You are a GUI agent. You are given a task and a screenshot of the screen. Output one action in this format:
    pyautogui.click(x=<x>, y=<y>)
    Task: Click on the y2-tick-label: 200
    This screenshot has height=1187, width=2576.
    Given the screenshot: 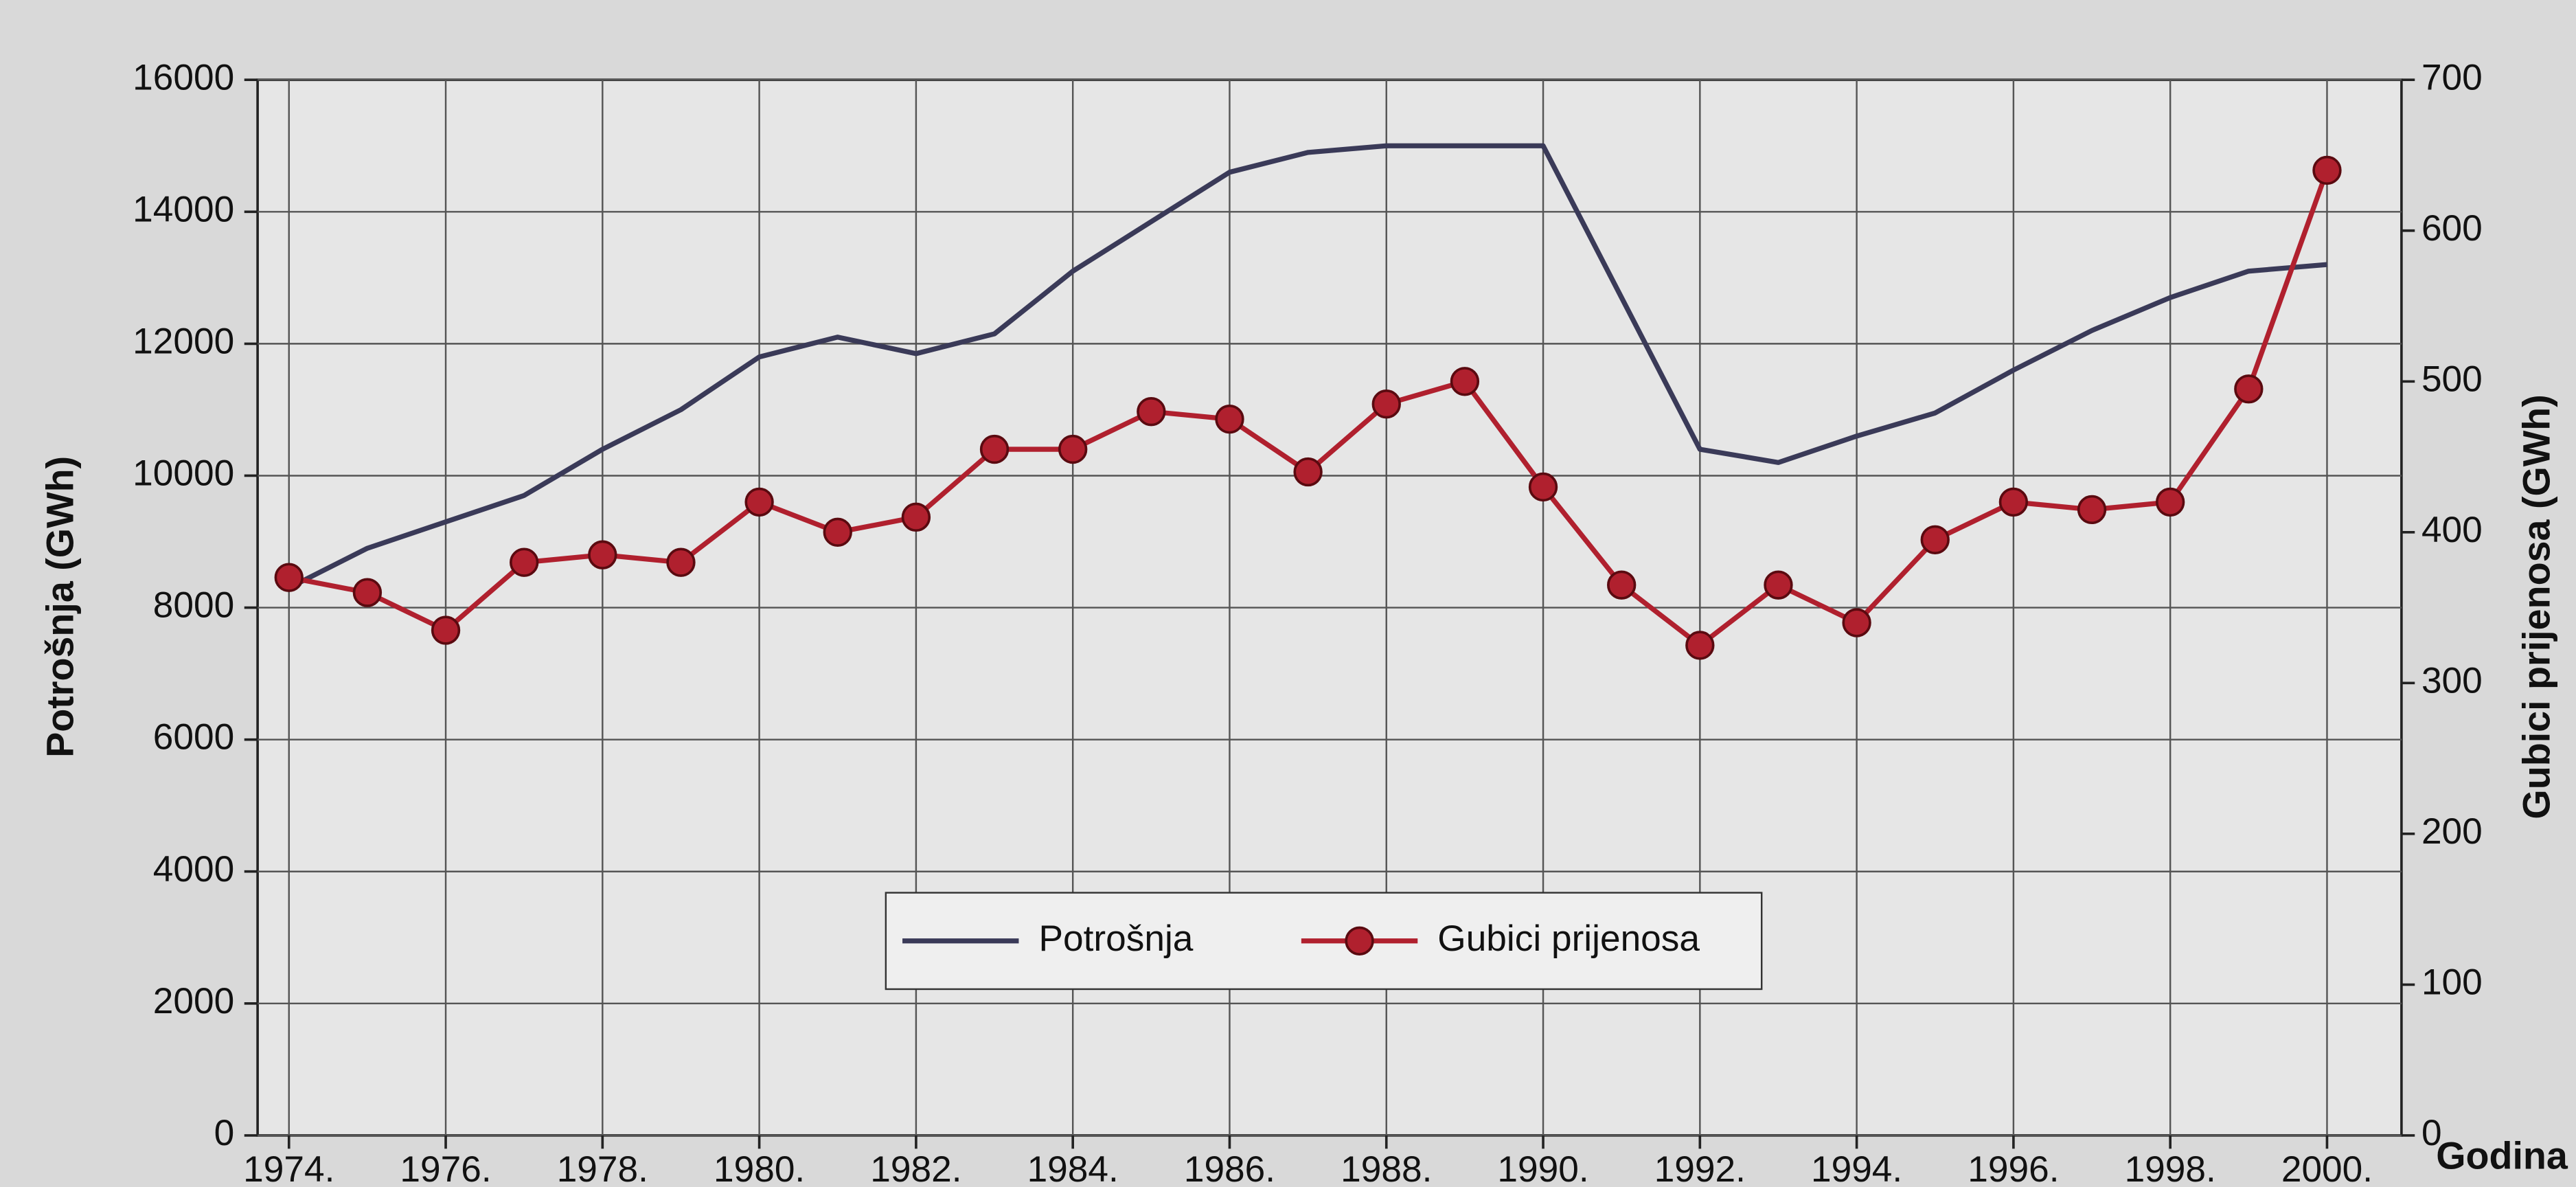 What is the action you would take?
    pyautogui.click(x=2452, y=831)
    